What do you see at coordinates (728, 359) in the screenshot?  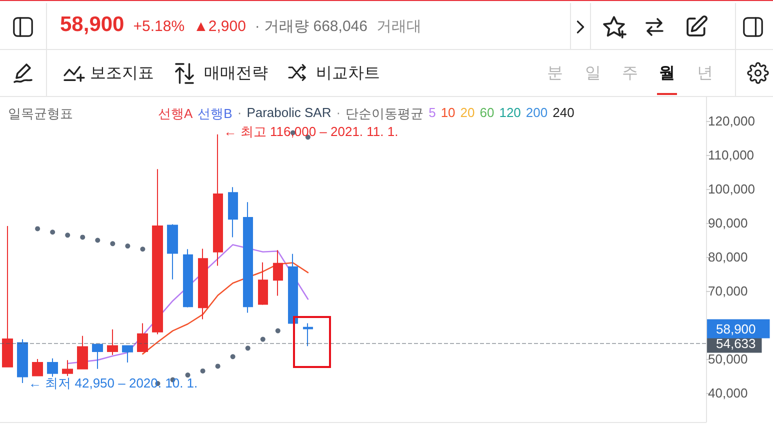 I see `y-tick-label: 50,000` at bounding box center [728, 359].